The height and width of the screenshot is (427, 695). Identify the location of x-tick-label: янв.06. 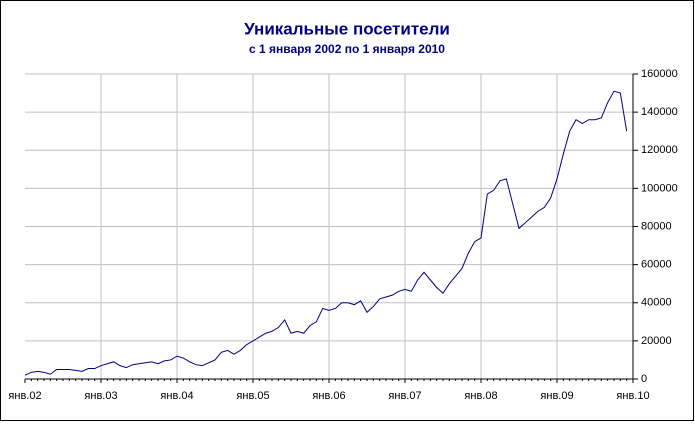
(328, 396).